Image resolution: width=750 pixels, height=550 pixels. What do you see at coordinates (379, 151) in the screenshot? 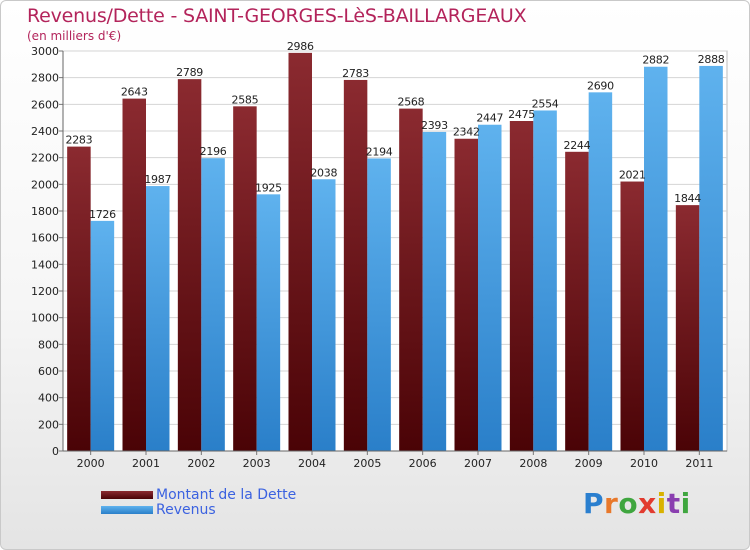
I see `value-label-revenus: 2194` at bounding box center [379, 151].